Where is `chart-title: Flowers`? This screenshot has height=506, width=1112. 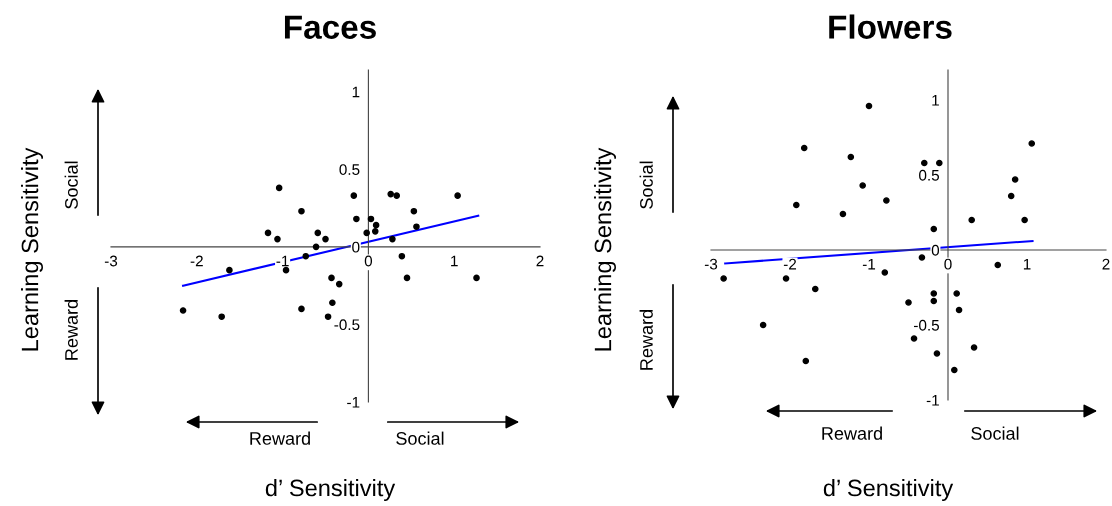
chart-title: Flowers is located at coordinates (890, 26).